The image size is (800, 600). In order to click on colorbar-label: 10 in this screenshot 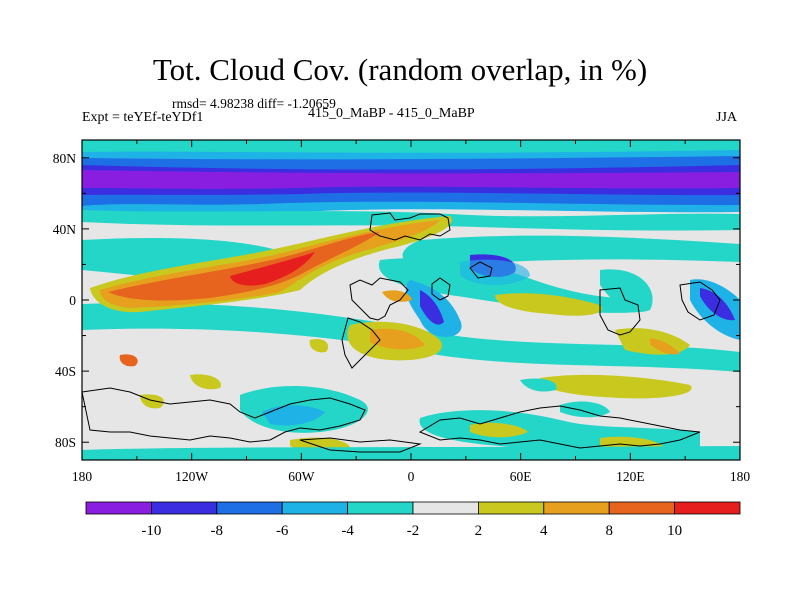, I will do `click(674, 531)`.